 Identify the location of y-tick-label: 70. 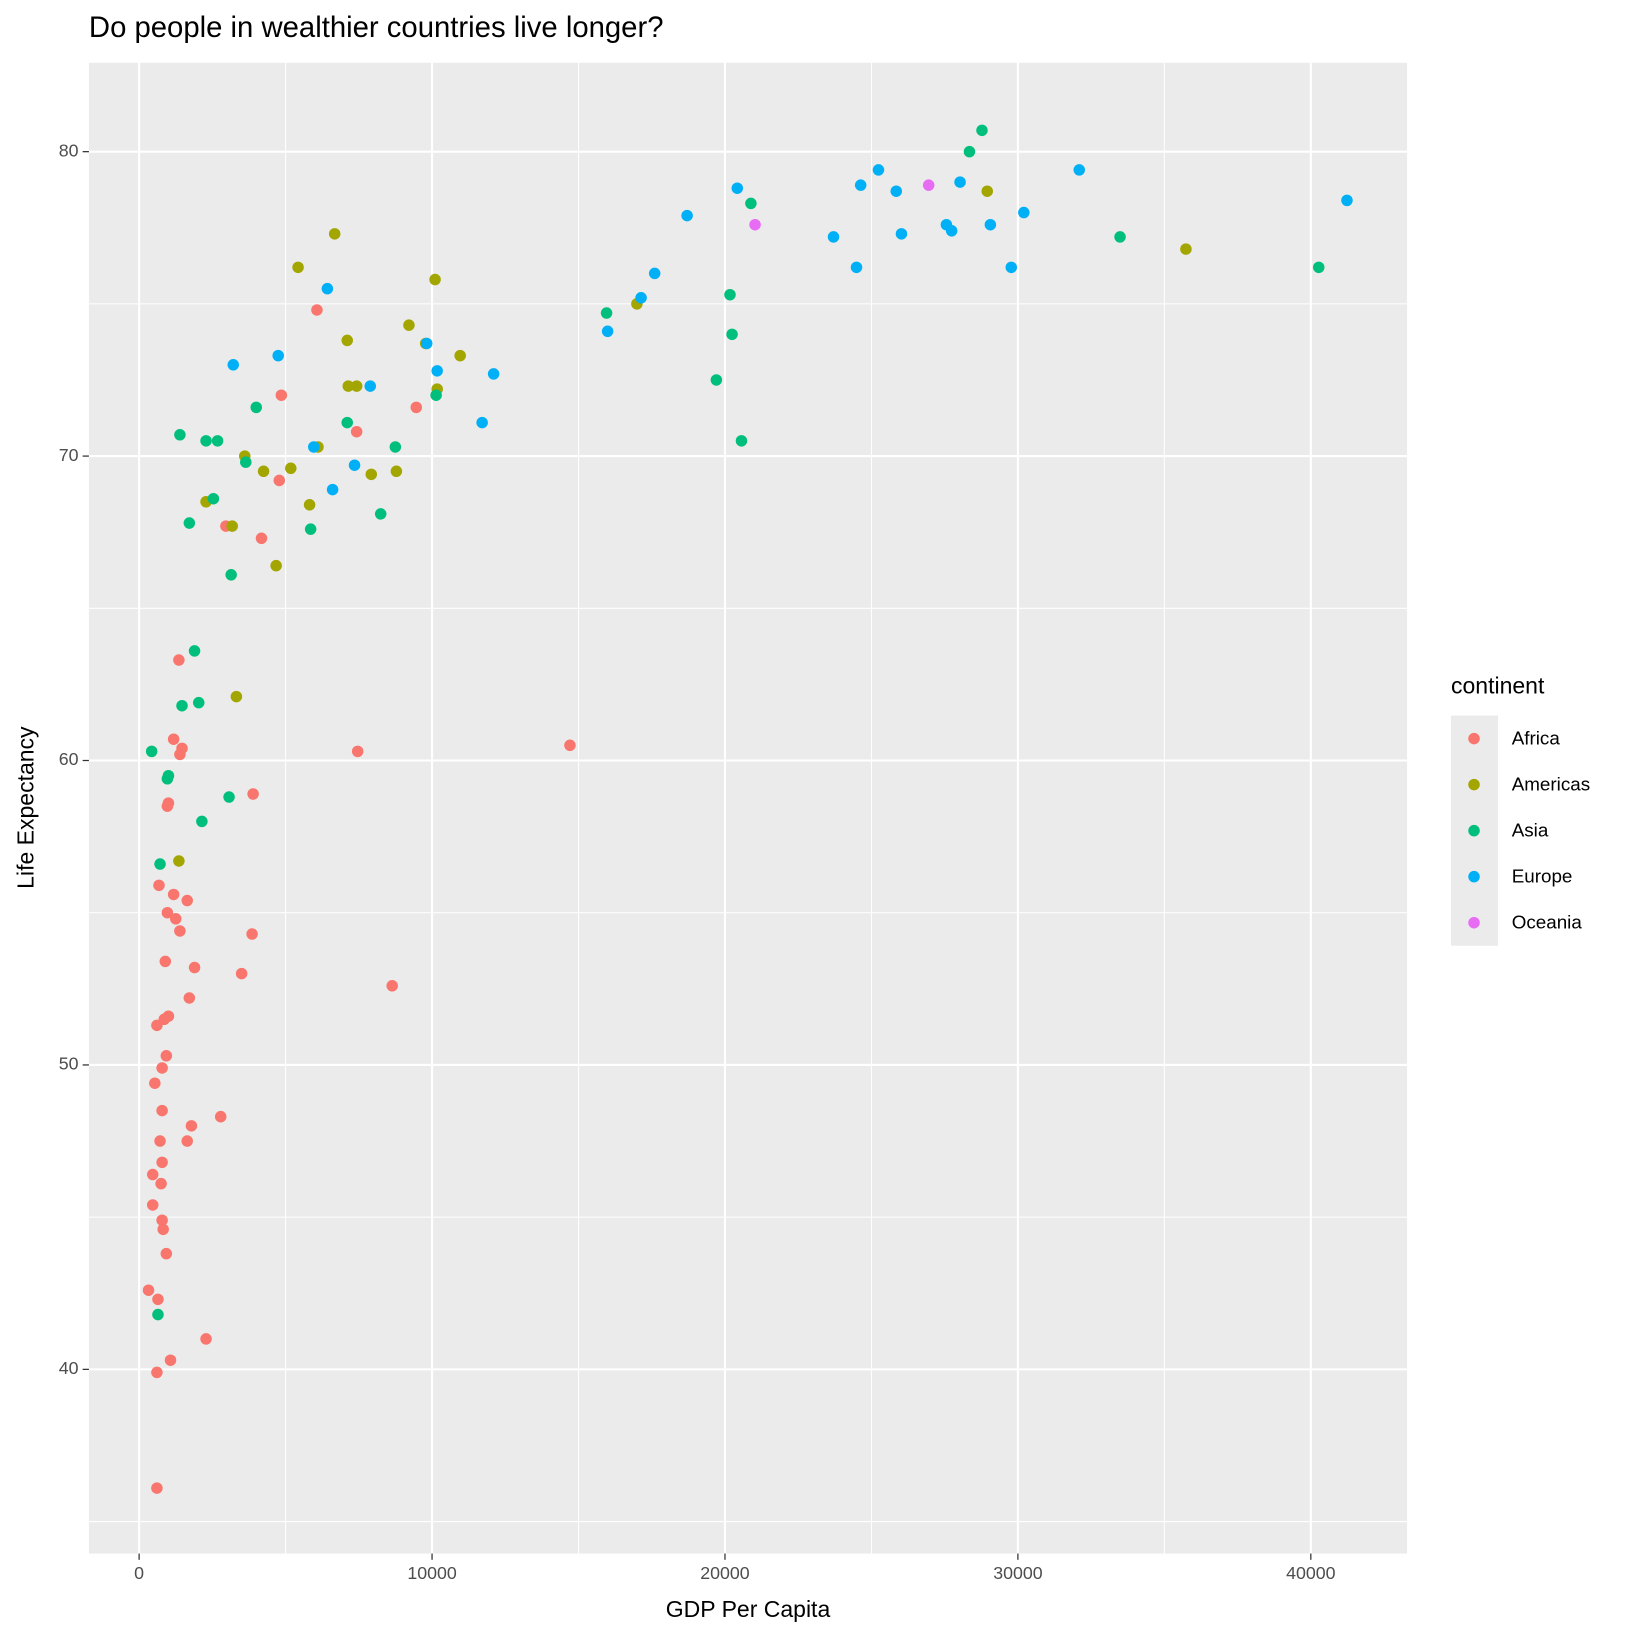
(69, 455).